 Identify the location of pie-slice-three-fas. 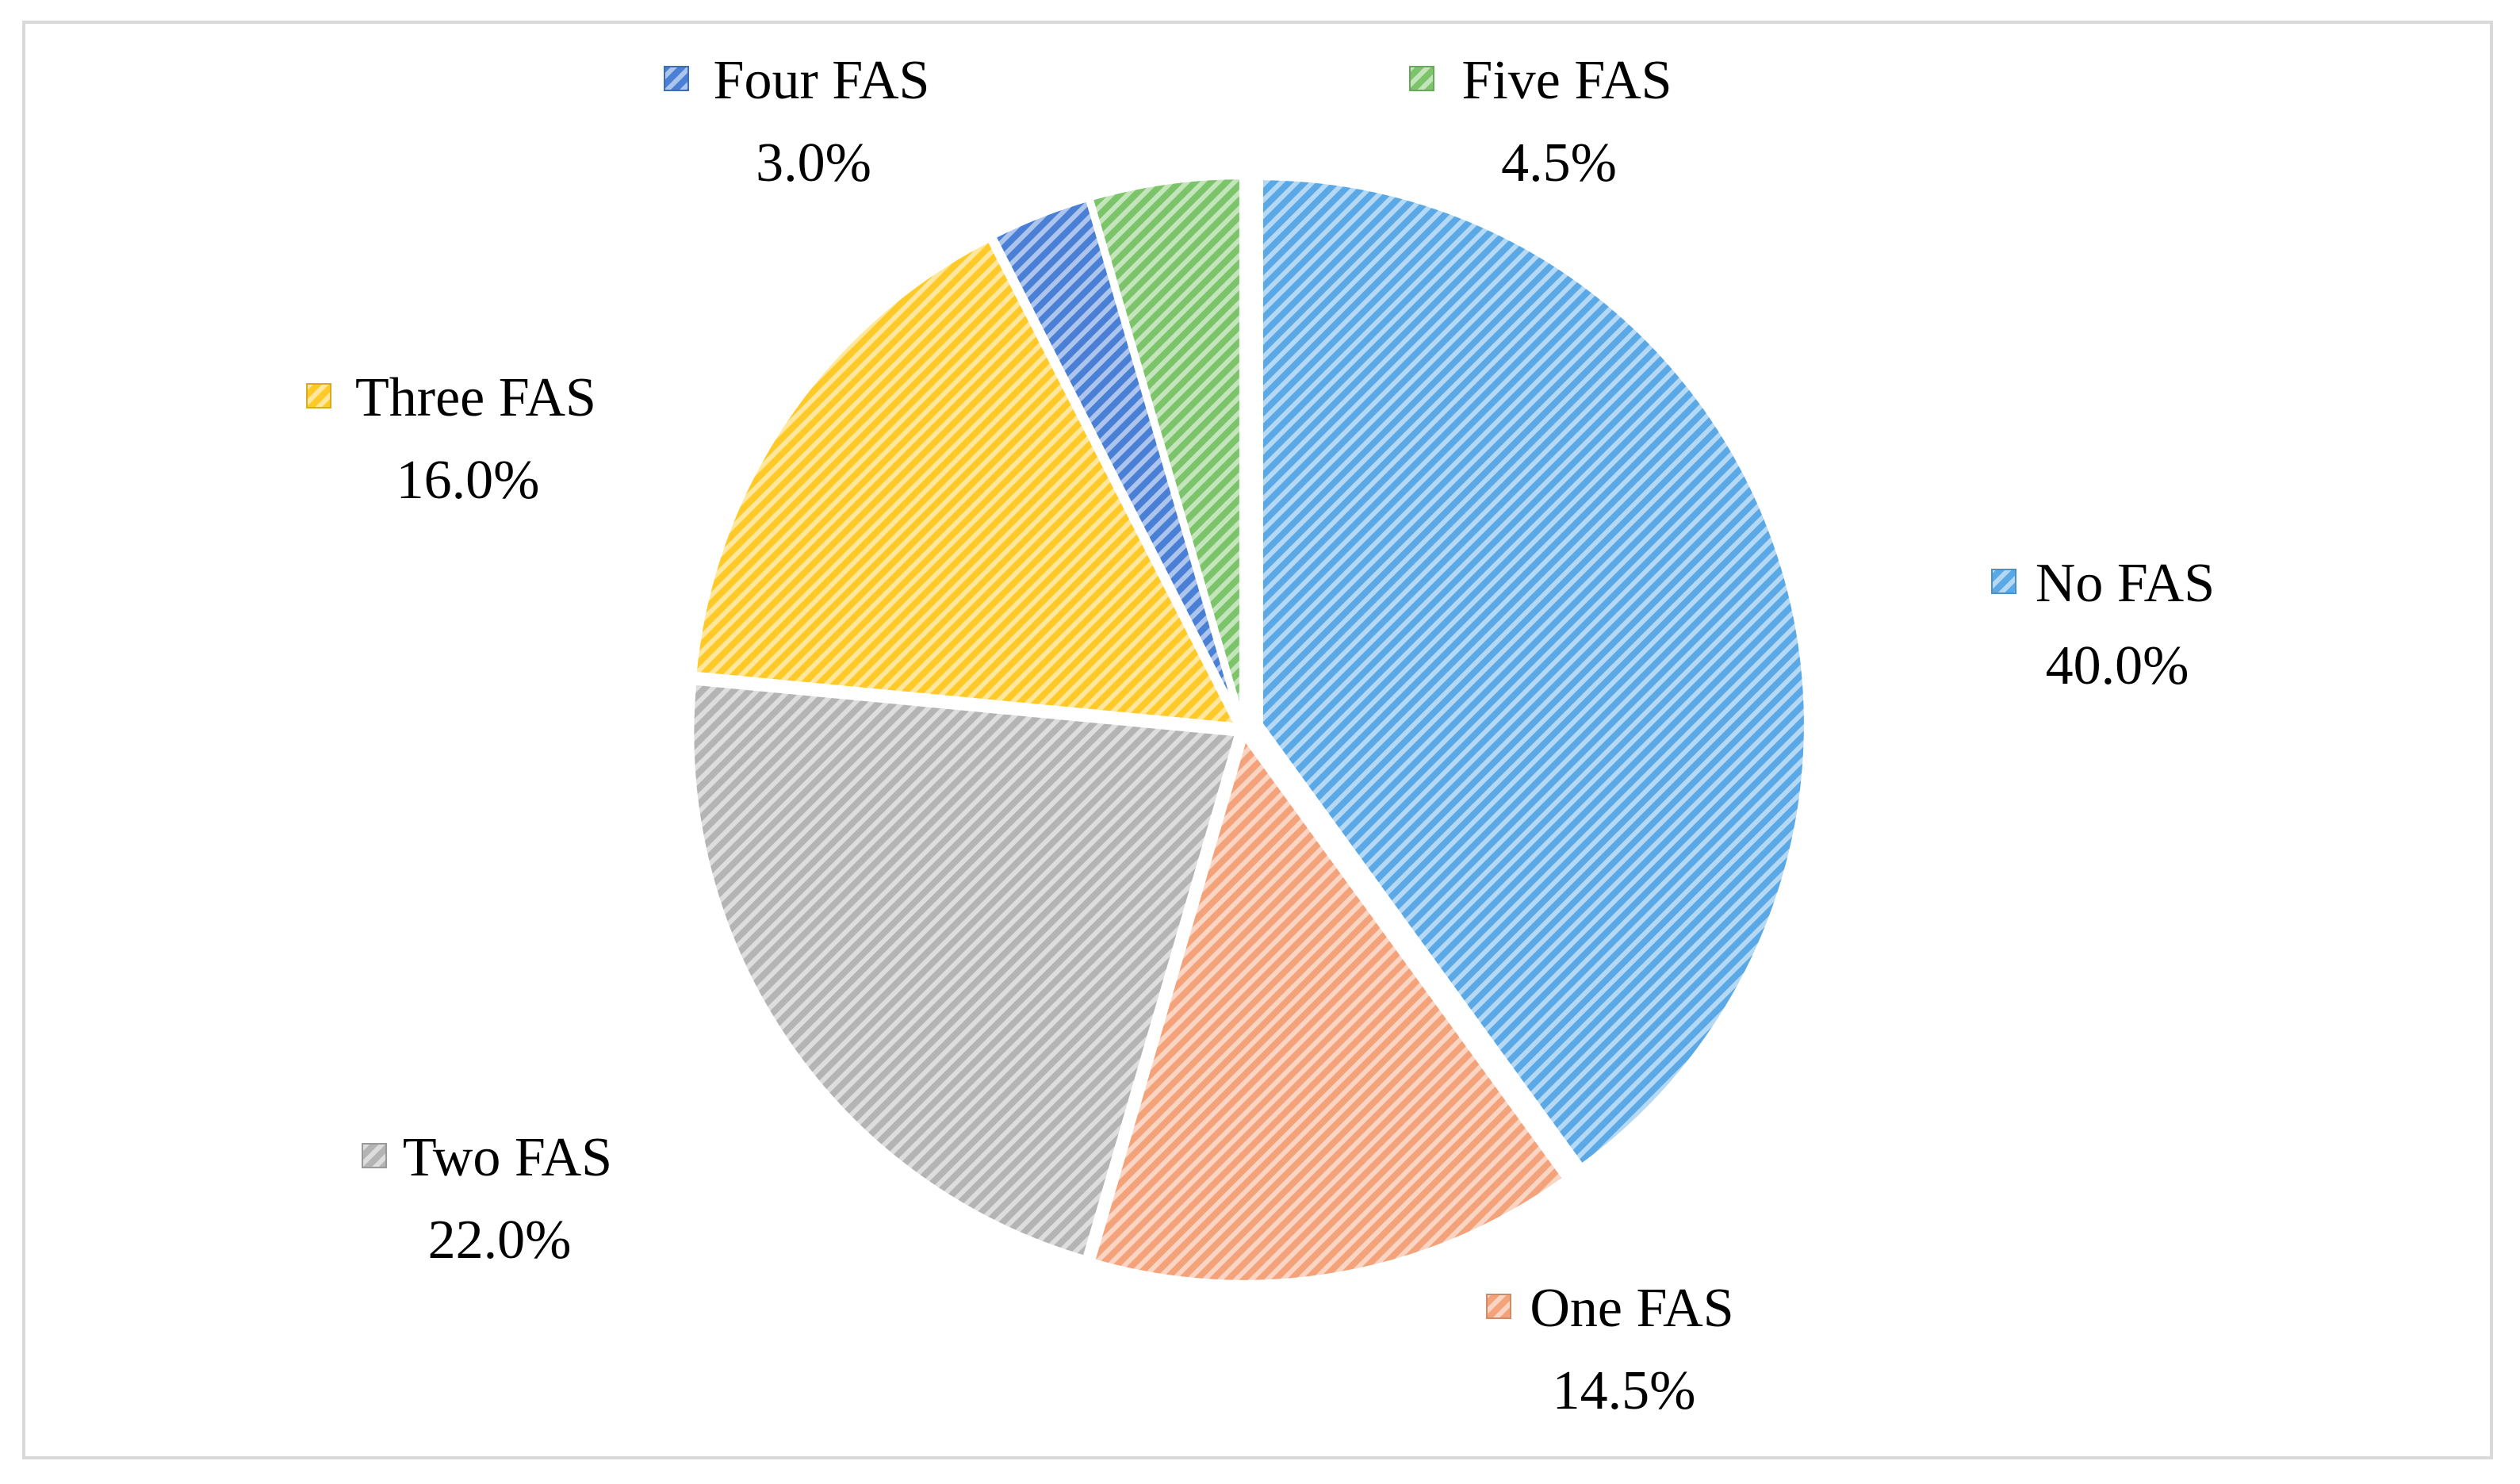
(967, 482).